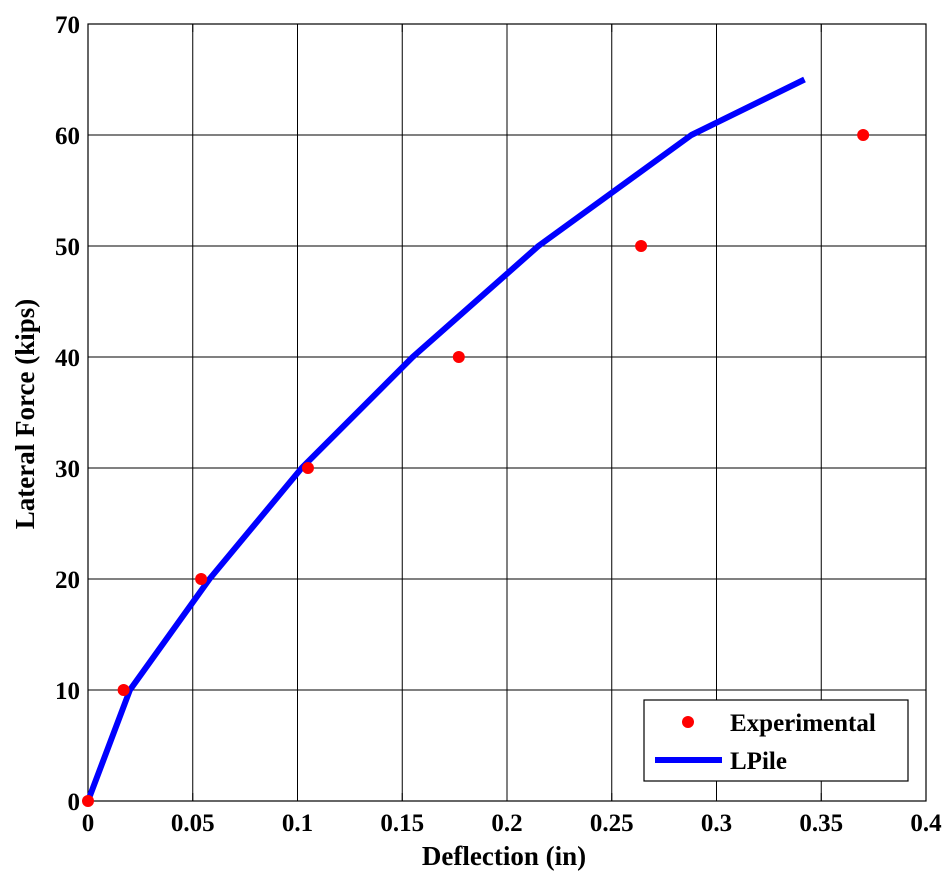  What do you see at coordinates (803, 723) in the screenshot?
I see `legend-label-experimental: Experimental` at bounding box center [803, 723].